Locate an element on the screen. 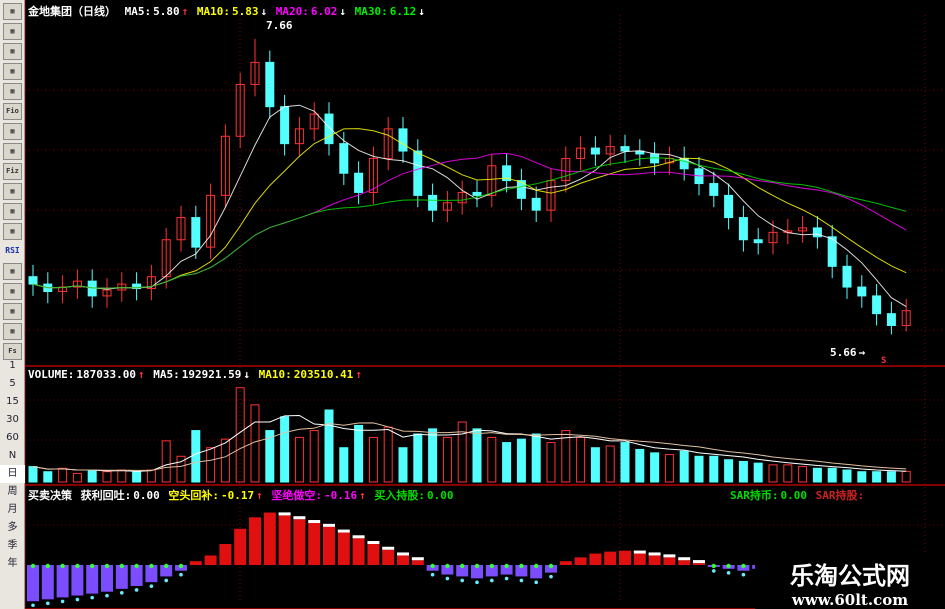 The image size is (945, 609). period-1: 5 is located at coordinates (12, 383).